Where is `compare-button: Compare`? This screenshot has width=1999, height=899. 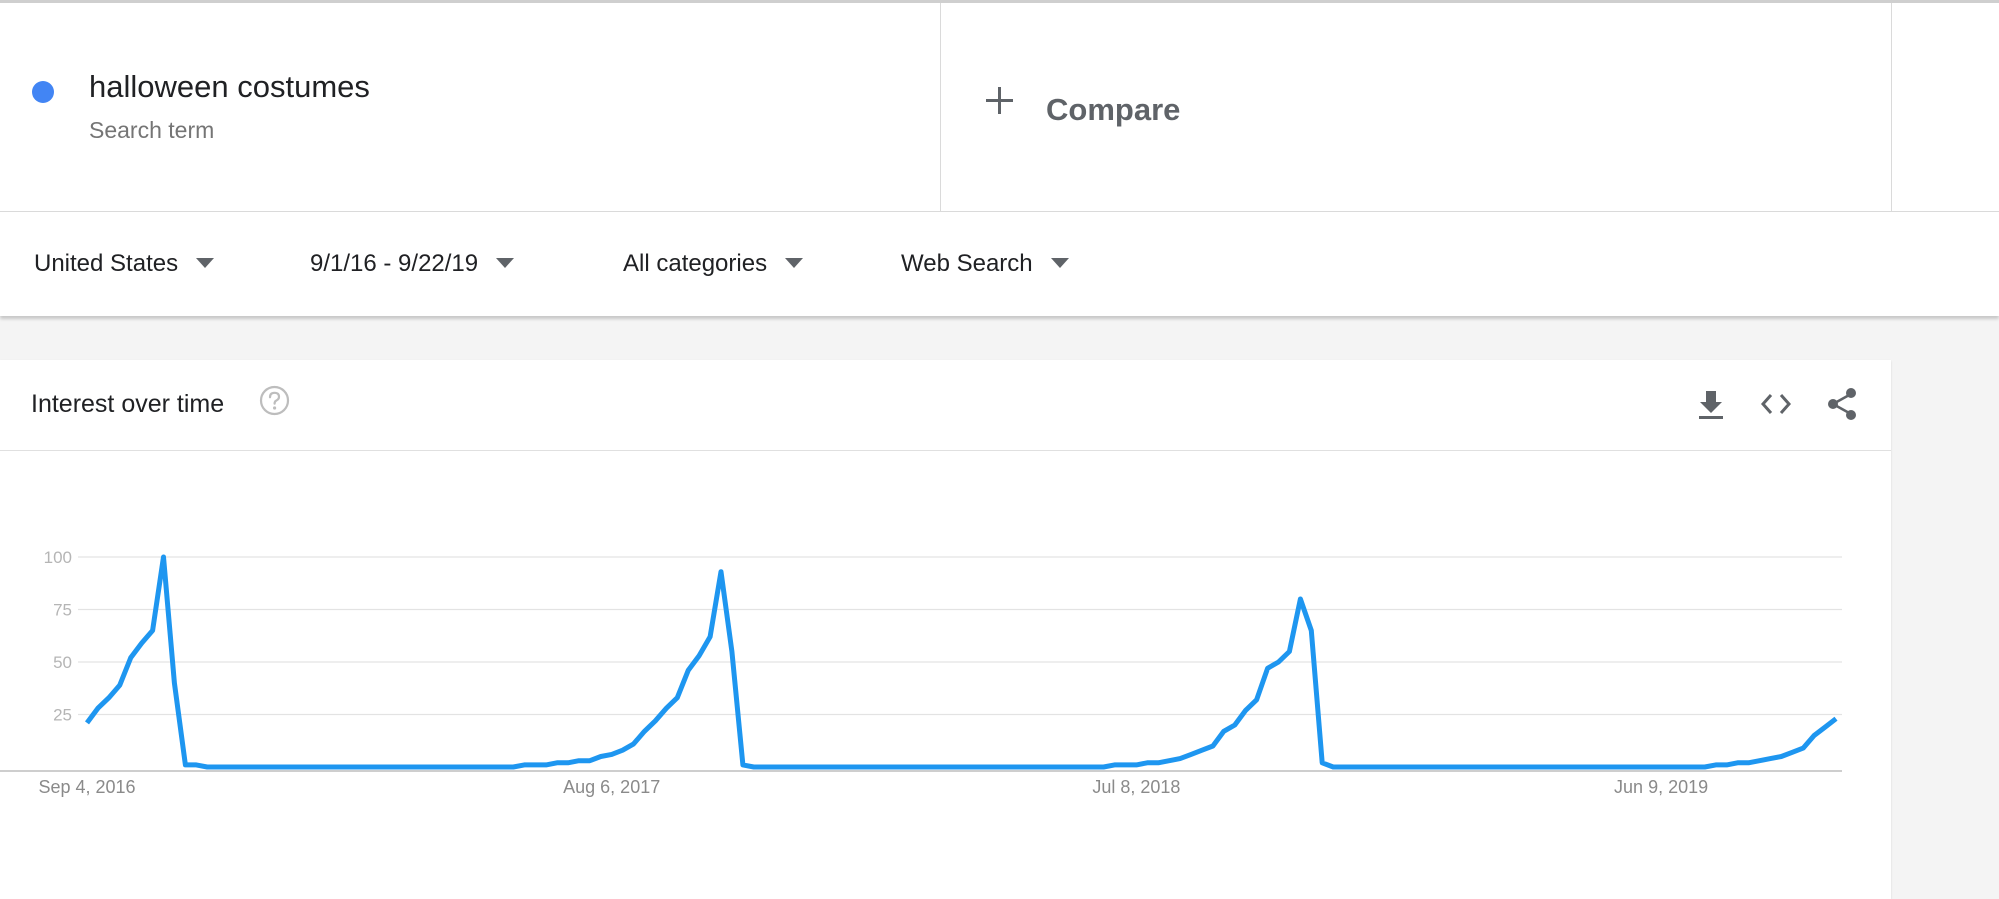
compare-button: Compare is located at coordinates (1416, 107).